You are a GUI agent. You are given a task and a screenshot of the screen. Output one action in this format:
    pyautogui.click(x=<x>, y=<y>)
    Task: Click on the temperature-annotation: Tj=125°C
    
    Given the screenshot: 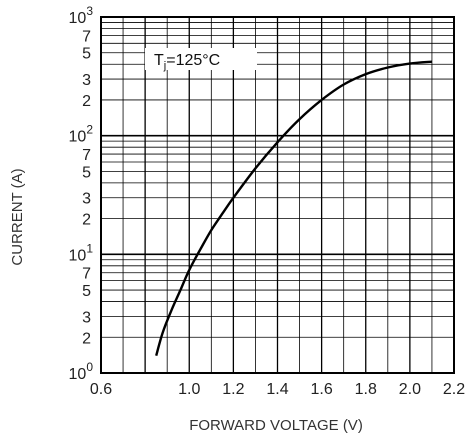 What is the action you would take?
    pyautogui.click(x=201, y=60)
    